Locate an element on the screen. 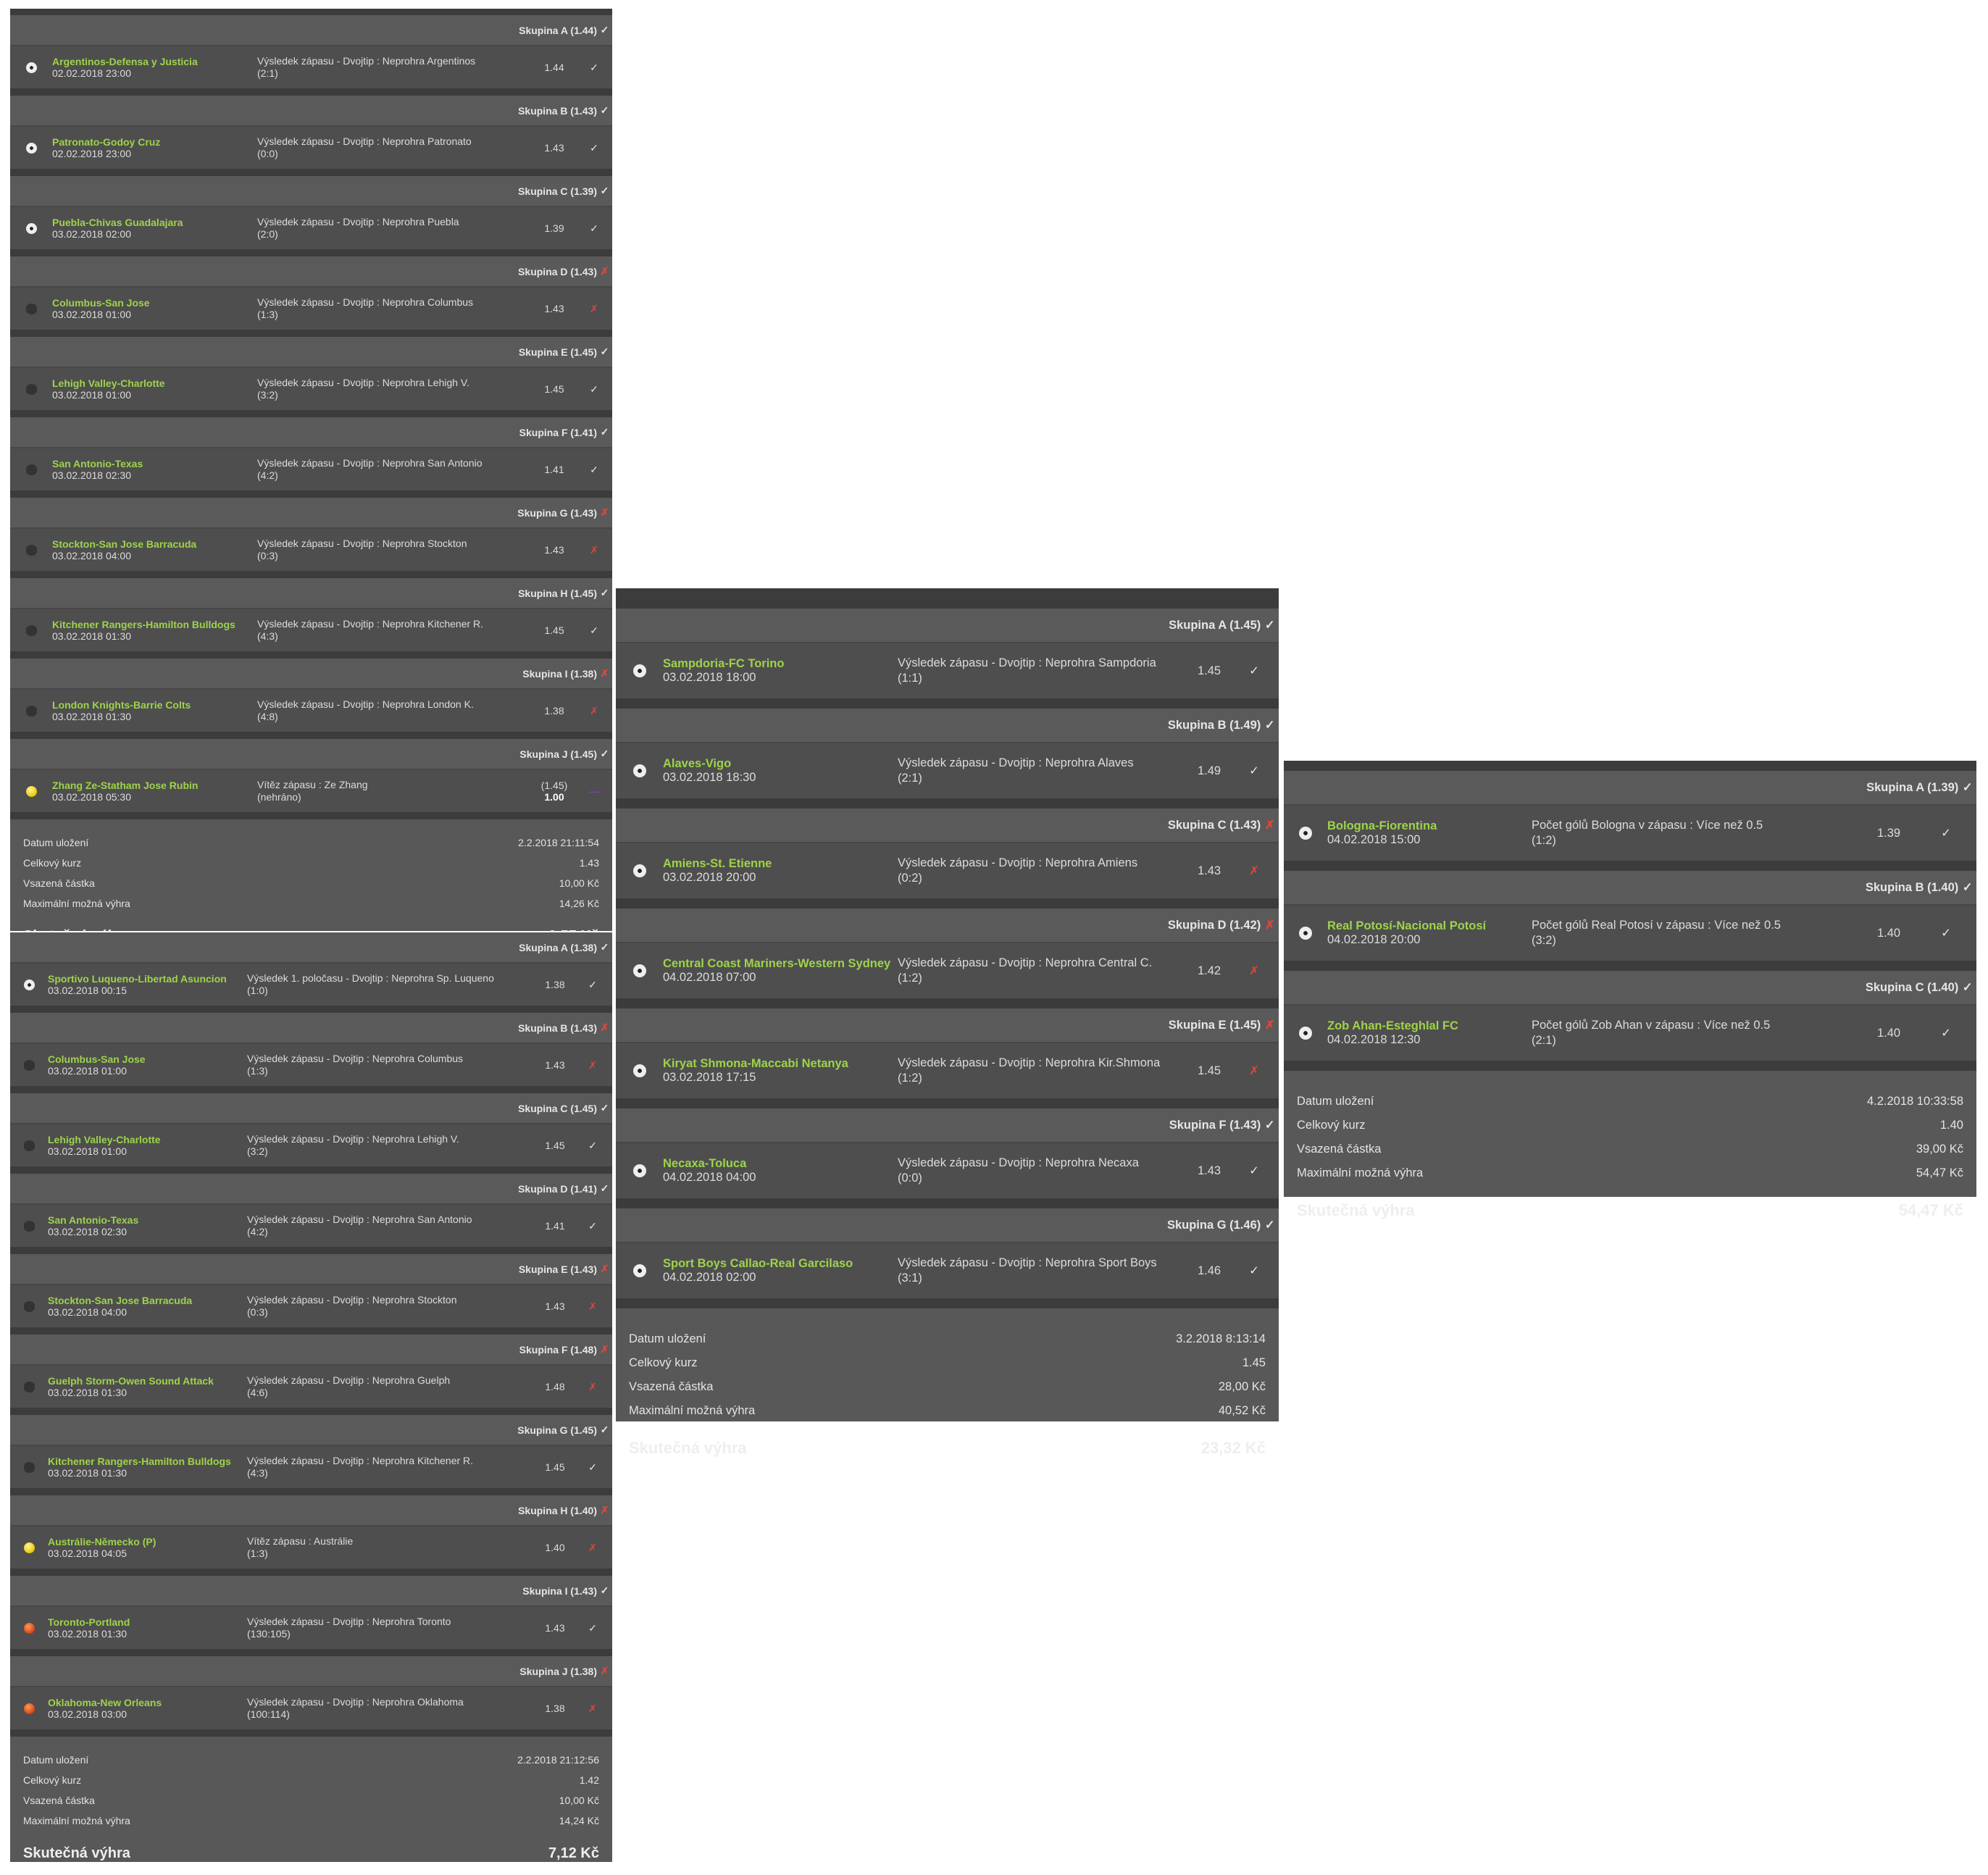  group-label: Skupina E (1.45) is located at coordinates (557, 352).